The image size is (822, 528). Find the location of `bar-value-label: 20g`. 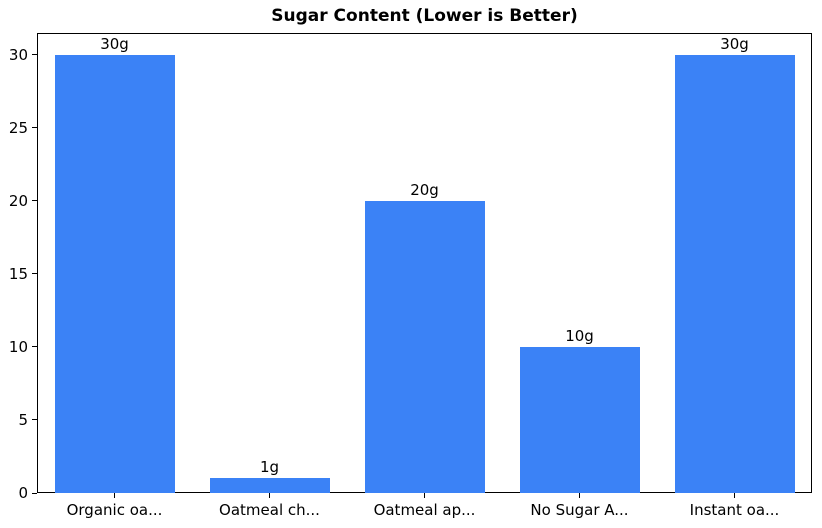

bar-value-label: 20g is located at coordinates (424, 189).